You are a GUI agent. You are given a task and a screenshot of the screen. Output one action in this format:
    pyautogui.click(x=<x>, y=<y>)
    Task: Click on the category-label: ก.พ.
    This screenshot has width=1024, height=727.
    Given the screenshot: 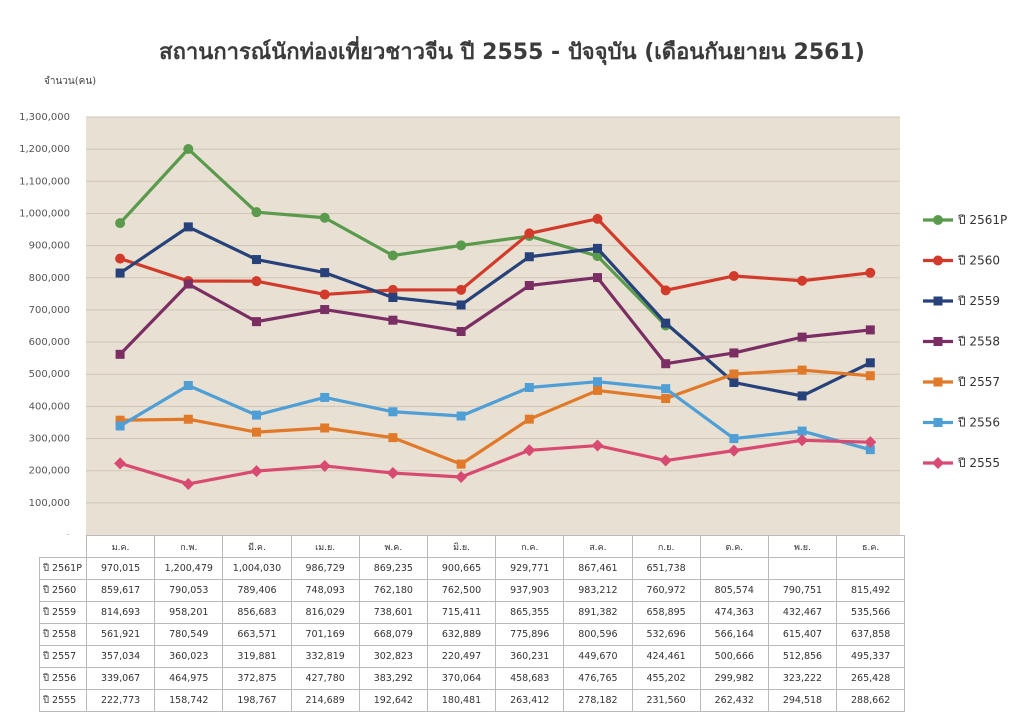 What is the action you would take?
    pyautogui.click(x=189, y=546)
    